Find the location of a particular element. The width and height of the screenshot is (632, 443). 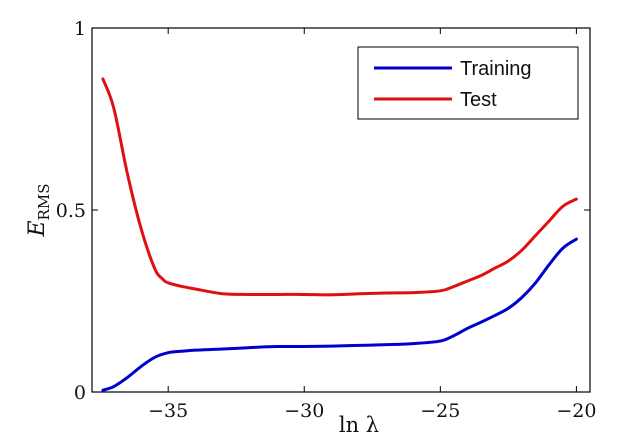

legend: Training Test is located at coordinates (468, 83).